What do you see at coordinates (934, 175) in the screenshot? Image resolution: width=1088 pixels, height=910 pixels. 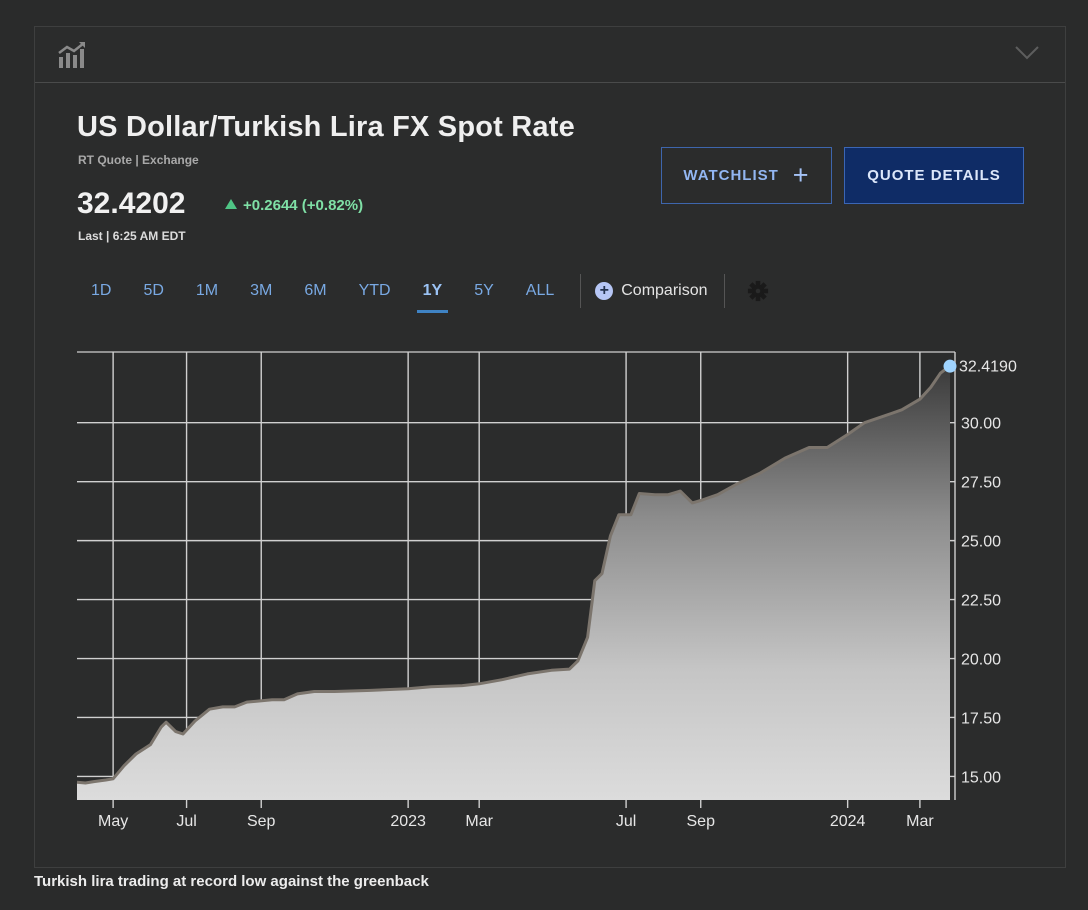 I see `quote-details-button: QUOTE DETAILS` at bounding box center [934, 175].